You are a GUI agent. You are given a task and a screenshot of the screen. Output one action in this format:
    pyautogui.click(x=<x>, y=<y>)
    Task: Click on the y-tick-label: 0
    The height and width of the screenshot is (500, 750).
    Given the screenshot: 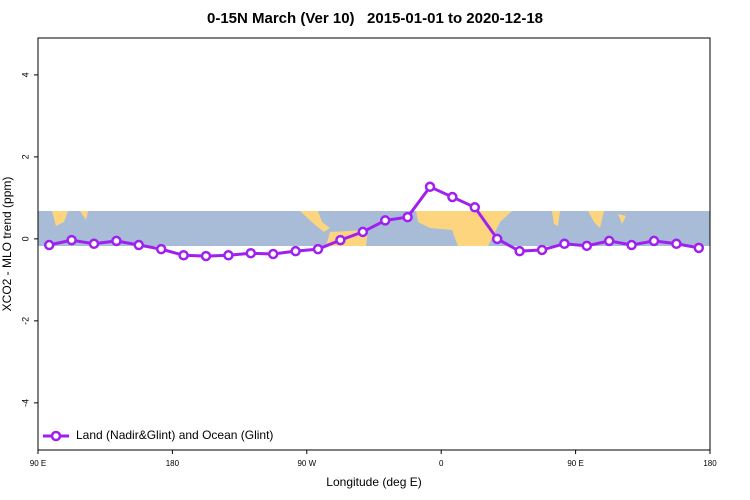 What is the action you would take?
    pyautogui.click(x=25, y=238)
    